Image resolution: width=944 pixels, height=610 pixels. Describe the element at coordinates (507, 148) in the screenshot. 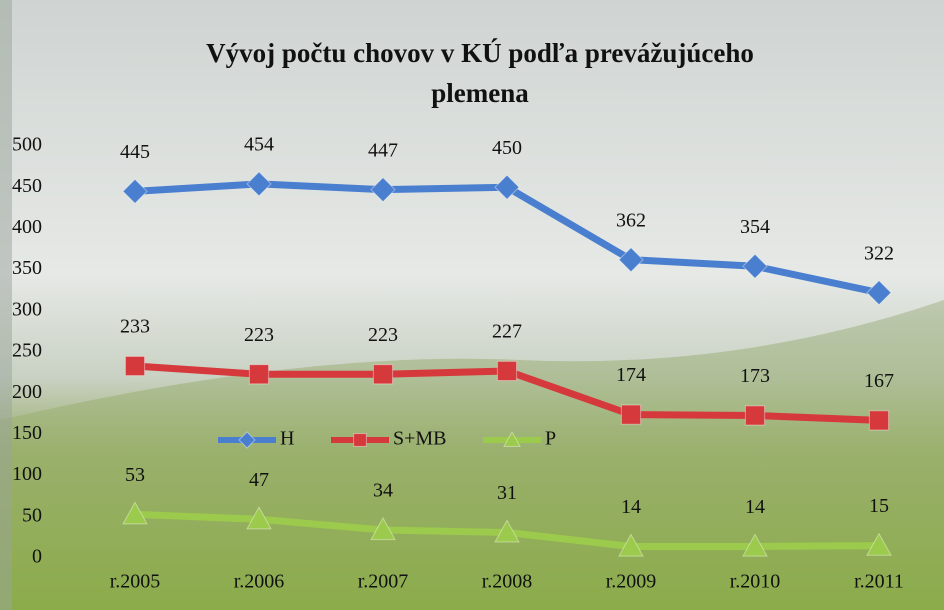

I see `data-label: 450` at that location.